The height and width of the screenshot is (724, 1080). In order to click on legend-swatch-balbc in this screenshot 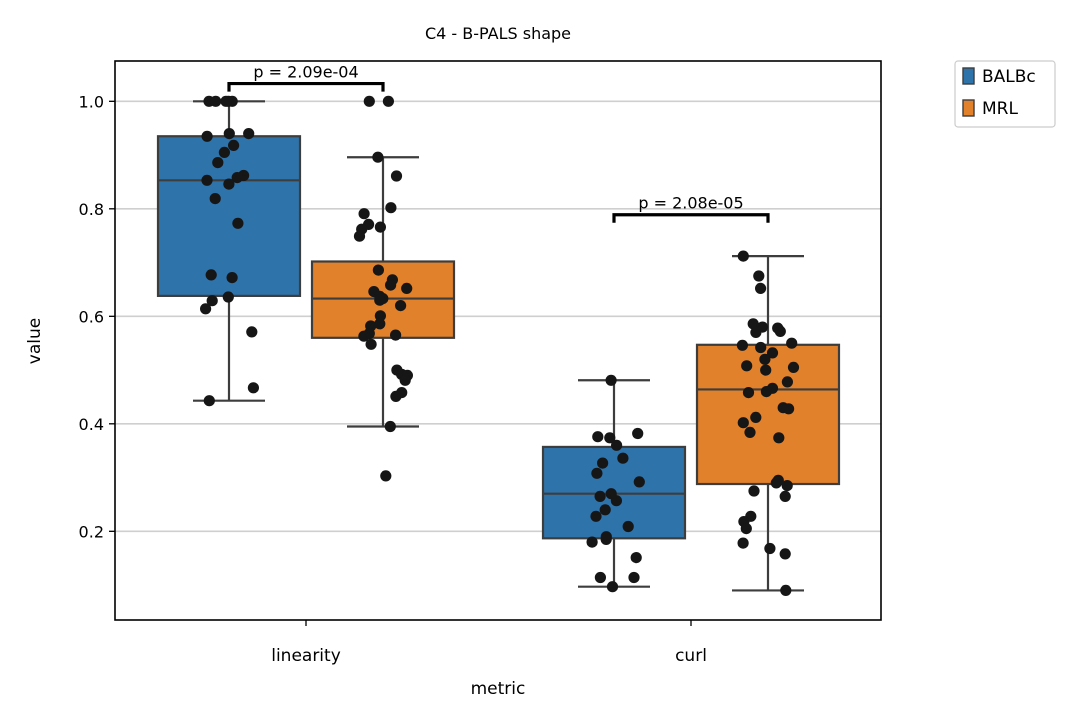, I will do `click(968, 76)`.